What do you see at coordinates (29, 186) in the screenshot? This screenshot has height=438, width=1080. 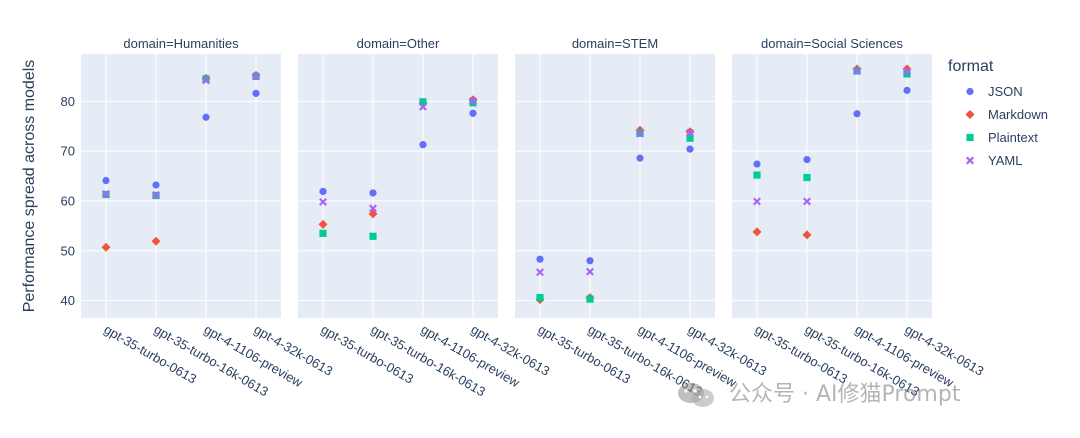 I see `y-axis-label: Performance spread across models` at bounding box center [29, 186].